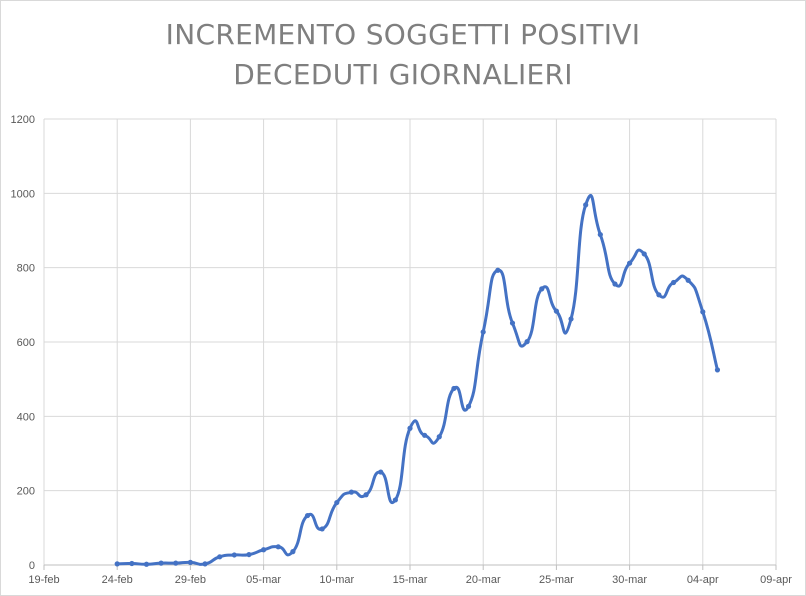 This screenshot has height=596, width=806. What do you see at coordinates (703, 580) in the screenshot?
I see `x-tick-label: 04-apr` at bounding box center [703, 580].